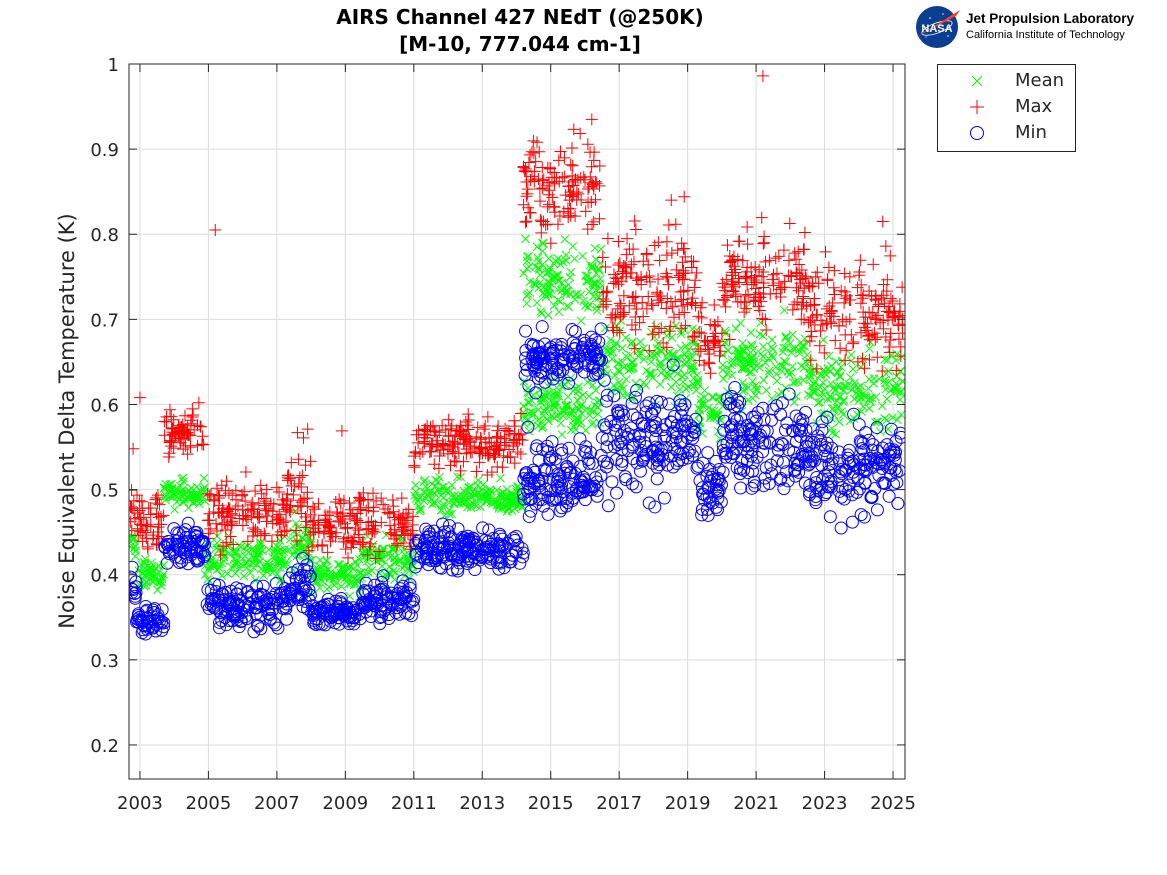 The width and height of the screenshot is (1167, 875). Describe the element at coordinates (414, 803) in the screenshot. I see `x-tick-label: 2011` at that location.